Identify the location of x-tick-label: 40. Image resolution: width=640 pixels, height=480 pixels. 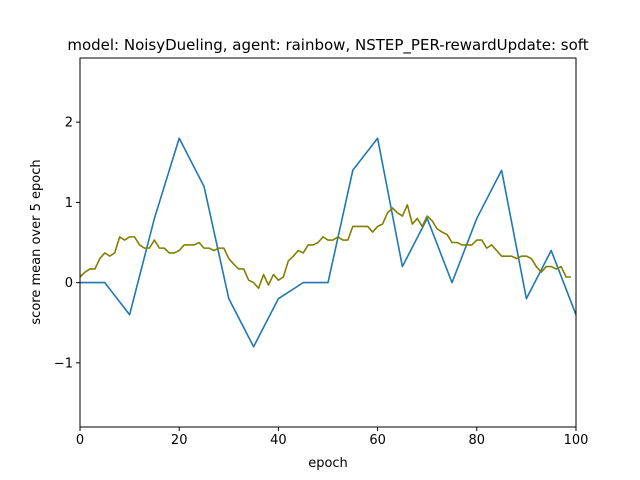
(278, 440).